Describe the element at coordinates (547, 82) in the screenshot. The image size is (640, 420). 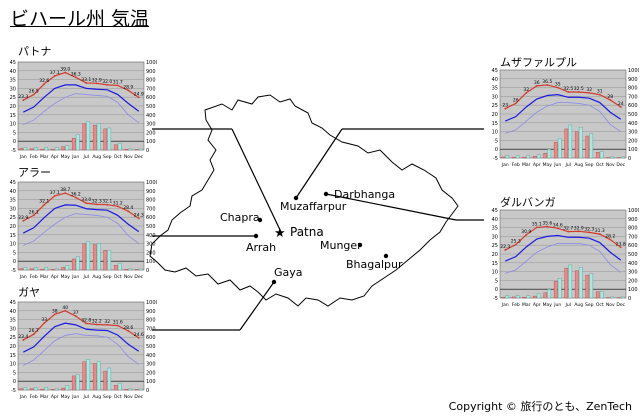
I see `max-temp-data-label: 36.5` at that location.